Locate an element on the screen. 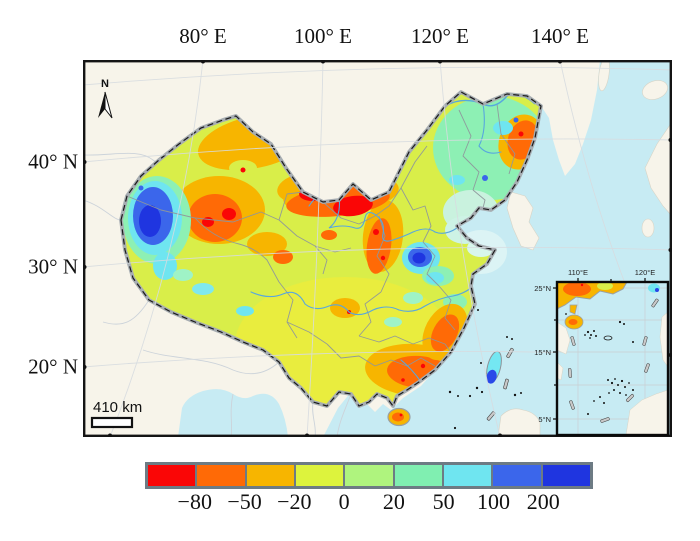 Image resolution: width=700 pixels, height=541 pixels. scale-bar: 410 km is located at coordinates (116, 414).